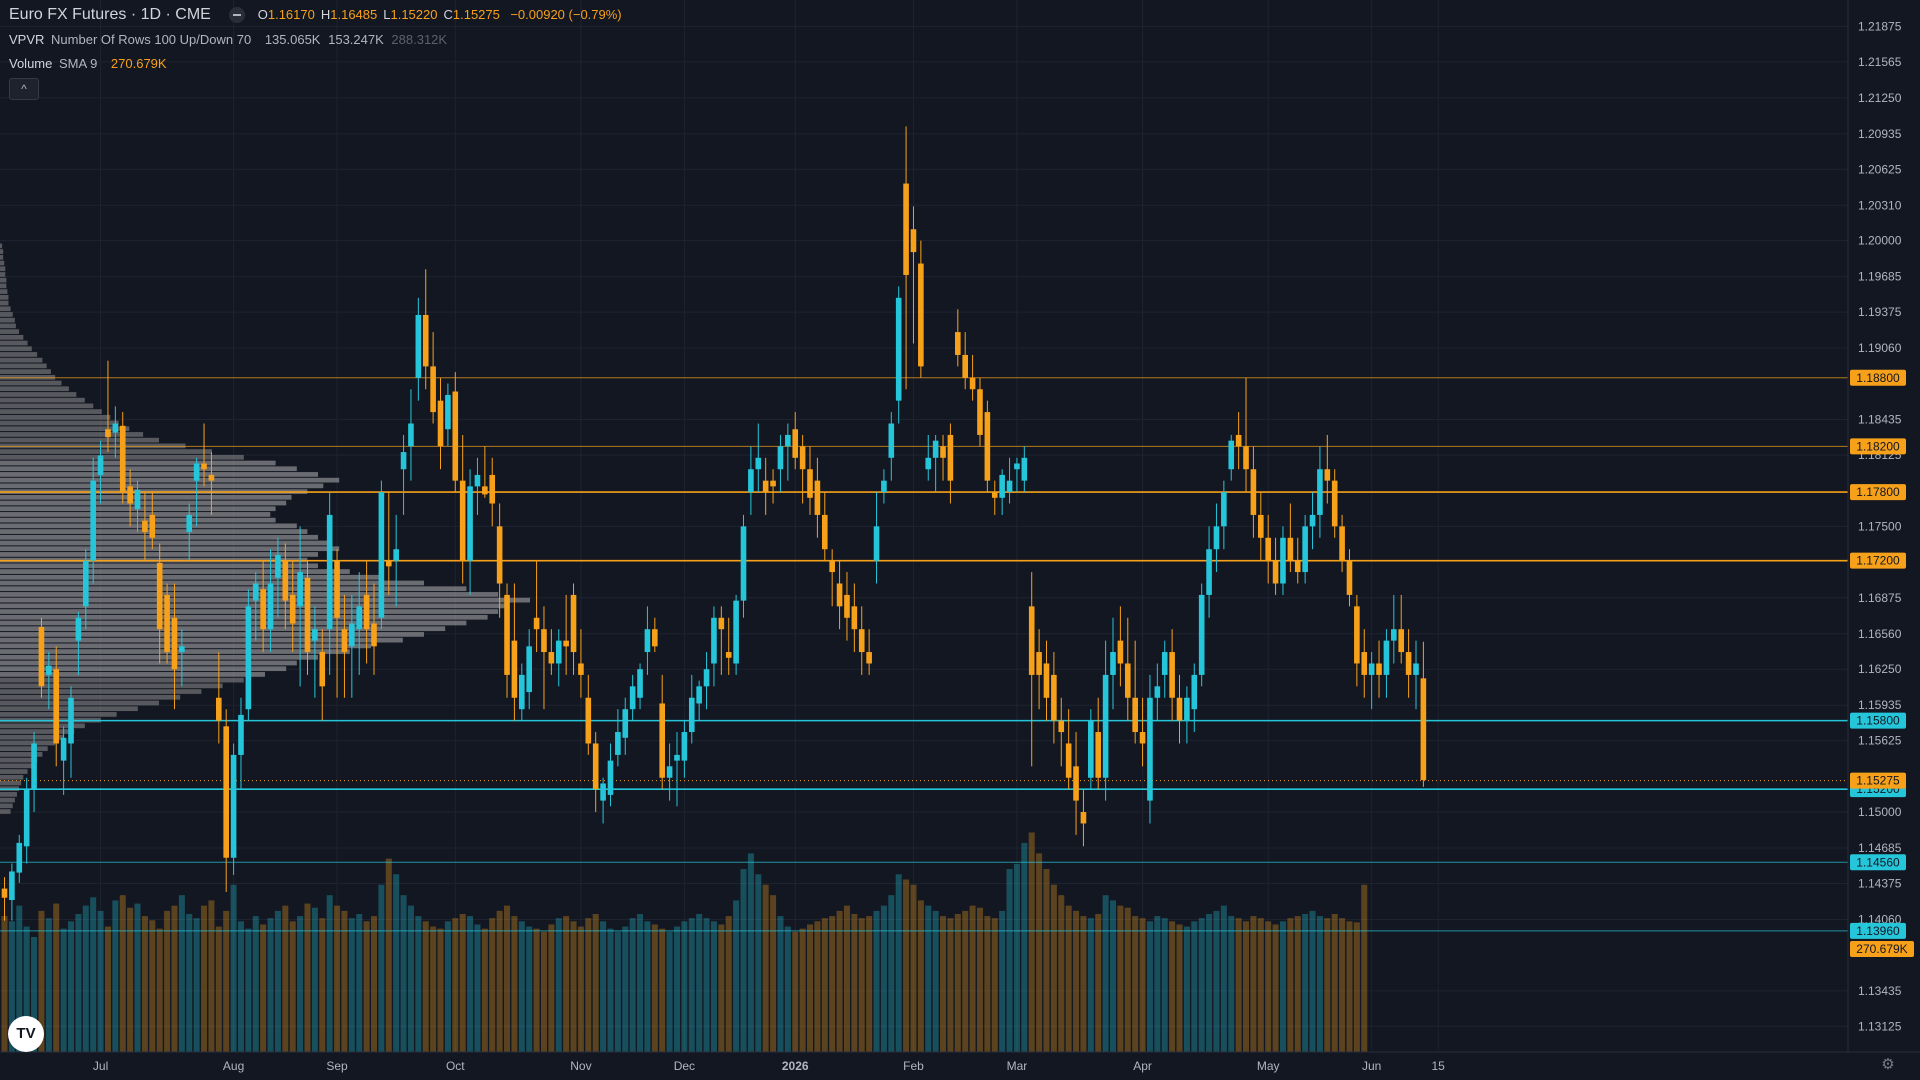  I want to click on gear-icon: ⚙, so click(1888, 1064).